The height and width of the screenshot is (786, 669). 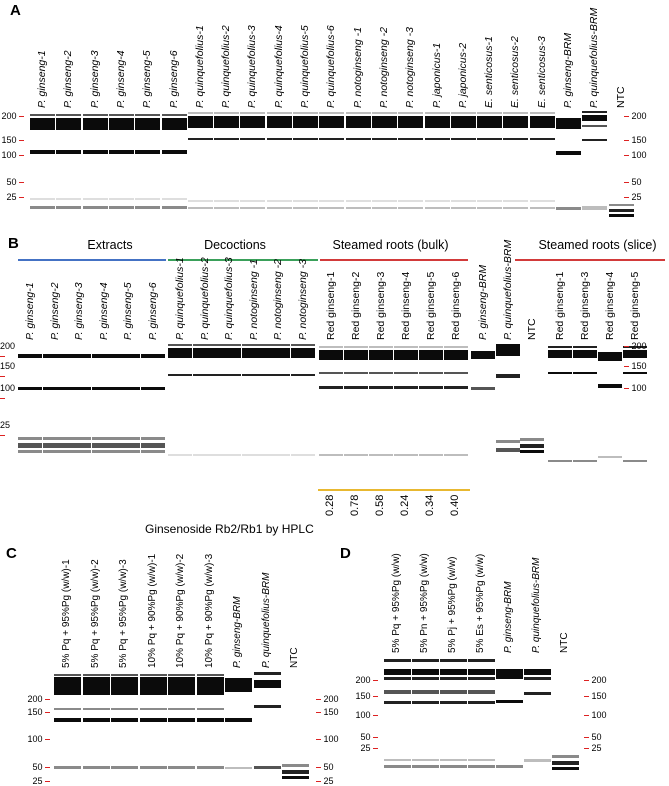 I want to click on marker-label: 150, so click(x=35, y=712).